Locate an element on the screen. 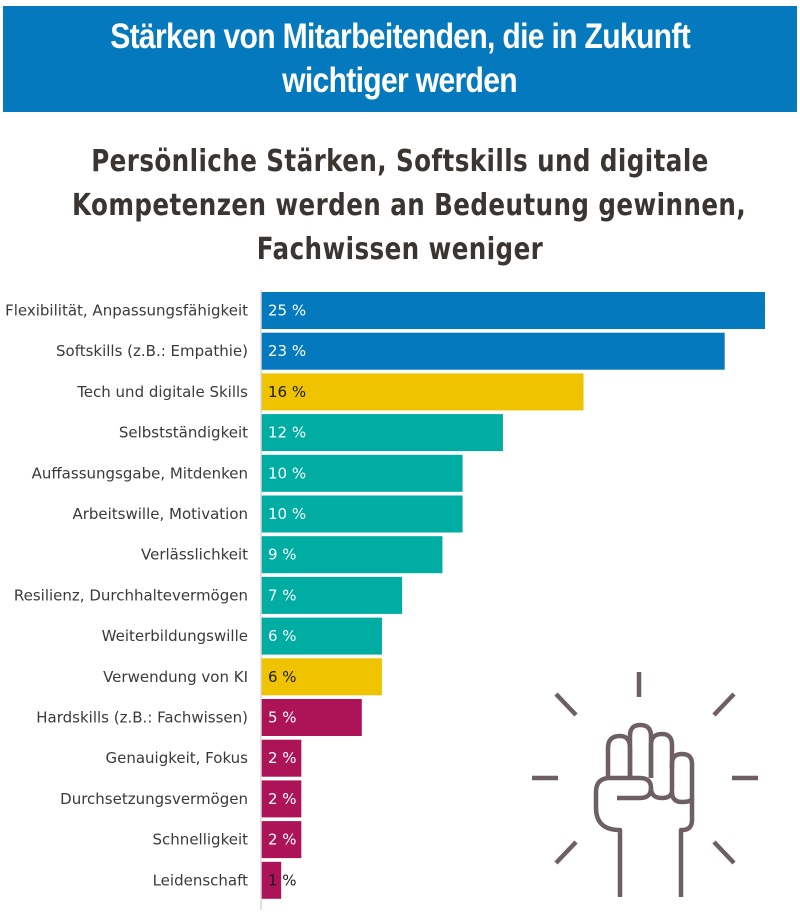 The height and width of the screenshot is (923, 800). value-label: 23 % is located at coordinates (287, 351).